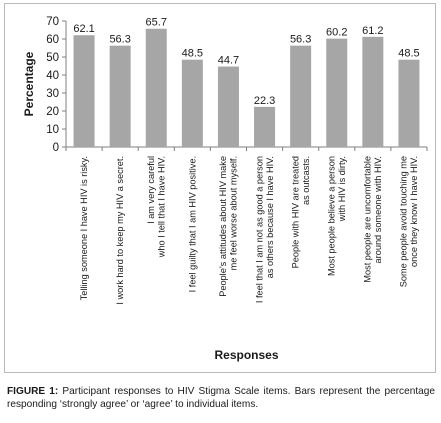 This screenshot has width=441, height=423. Describe the element at coordinates (228, 61) in the screenshot. I see `data-label: 44.7` at that location.